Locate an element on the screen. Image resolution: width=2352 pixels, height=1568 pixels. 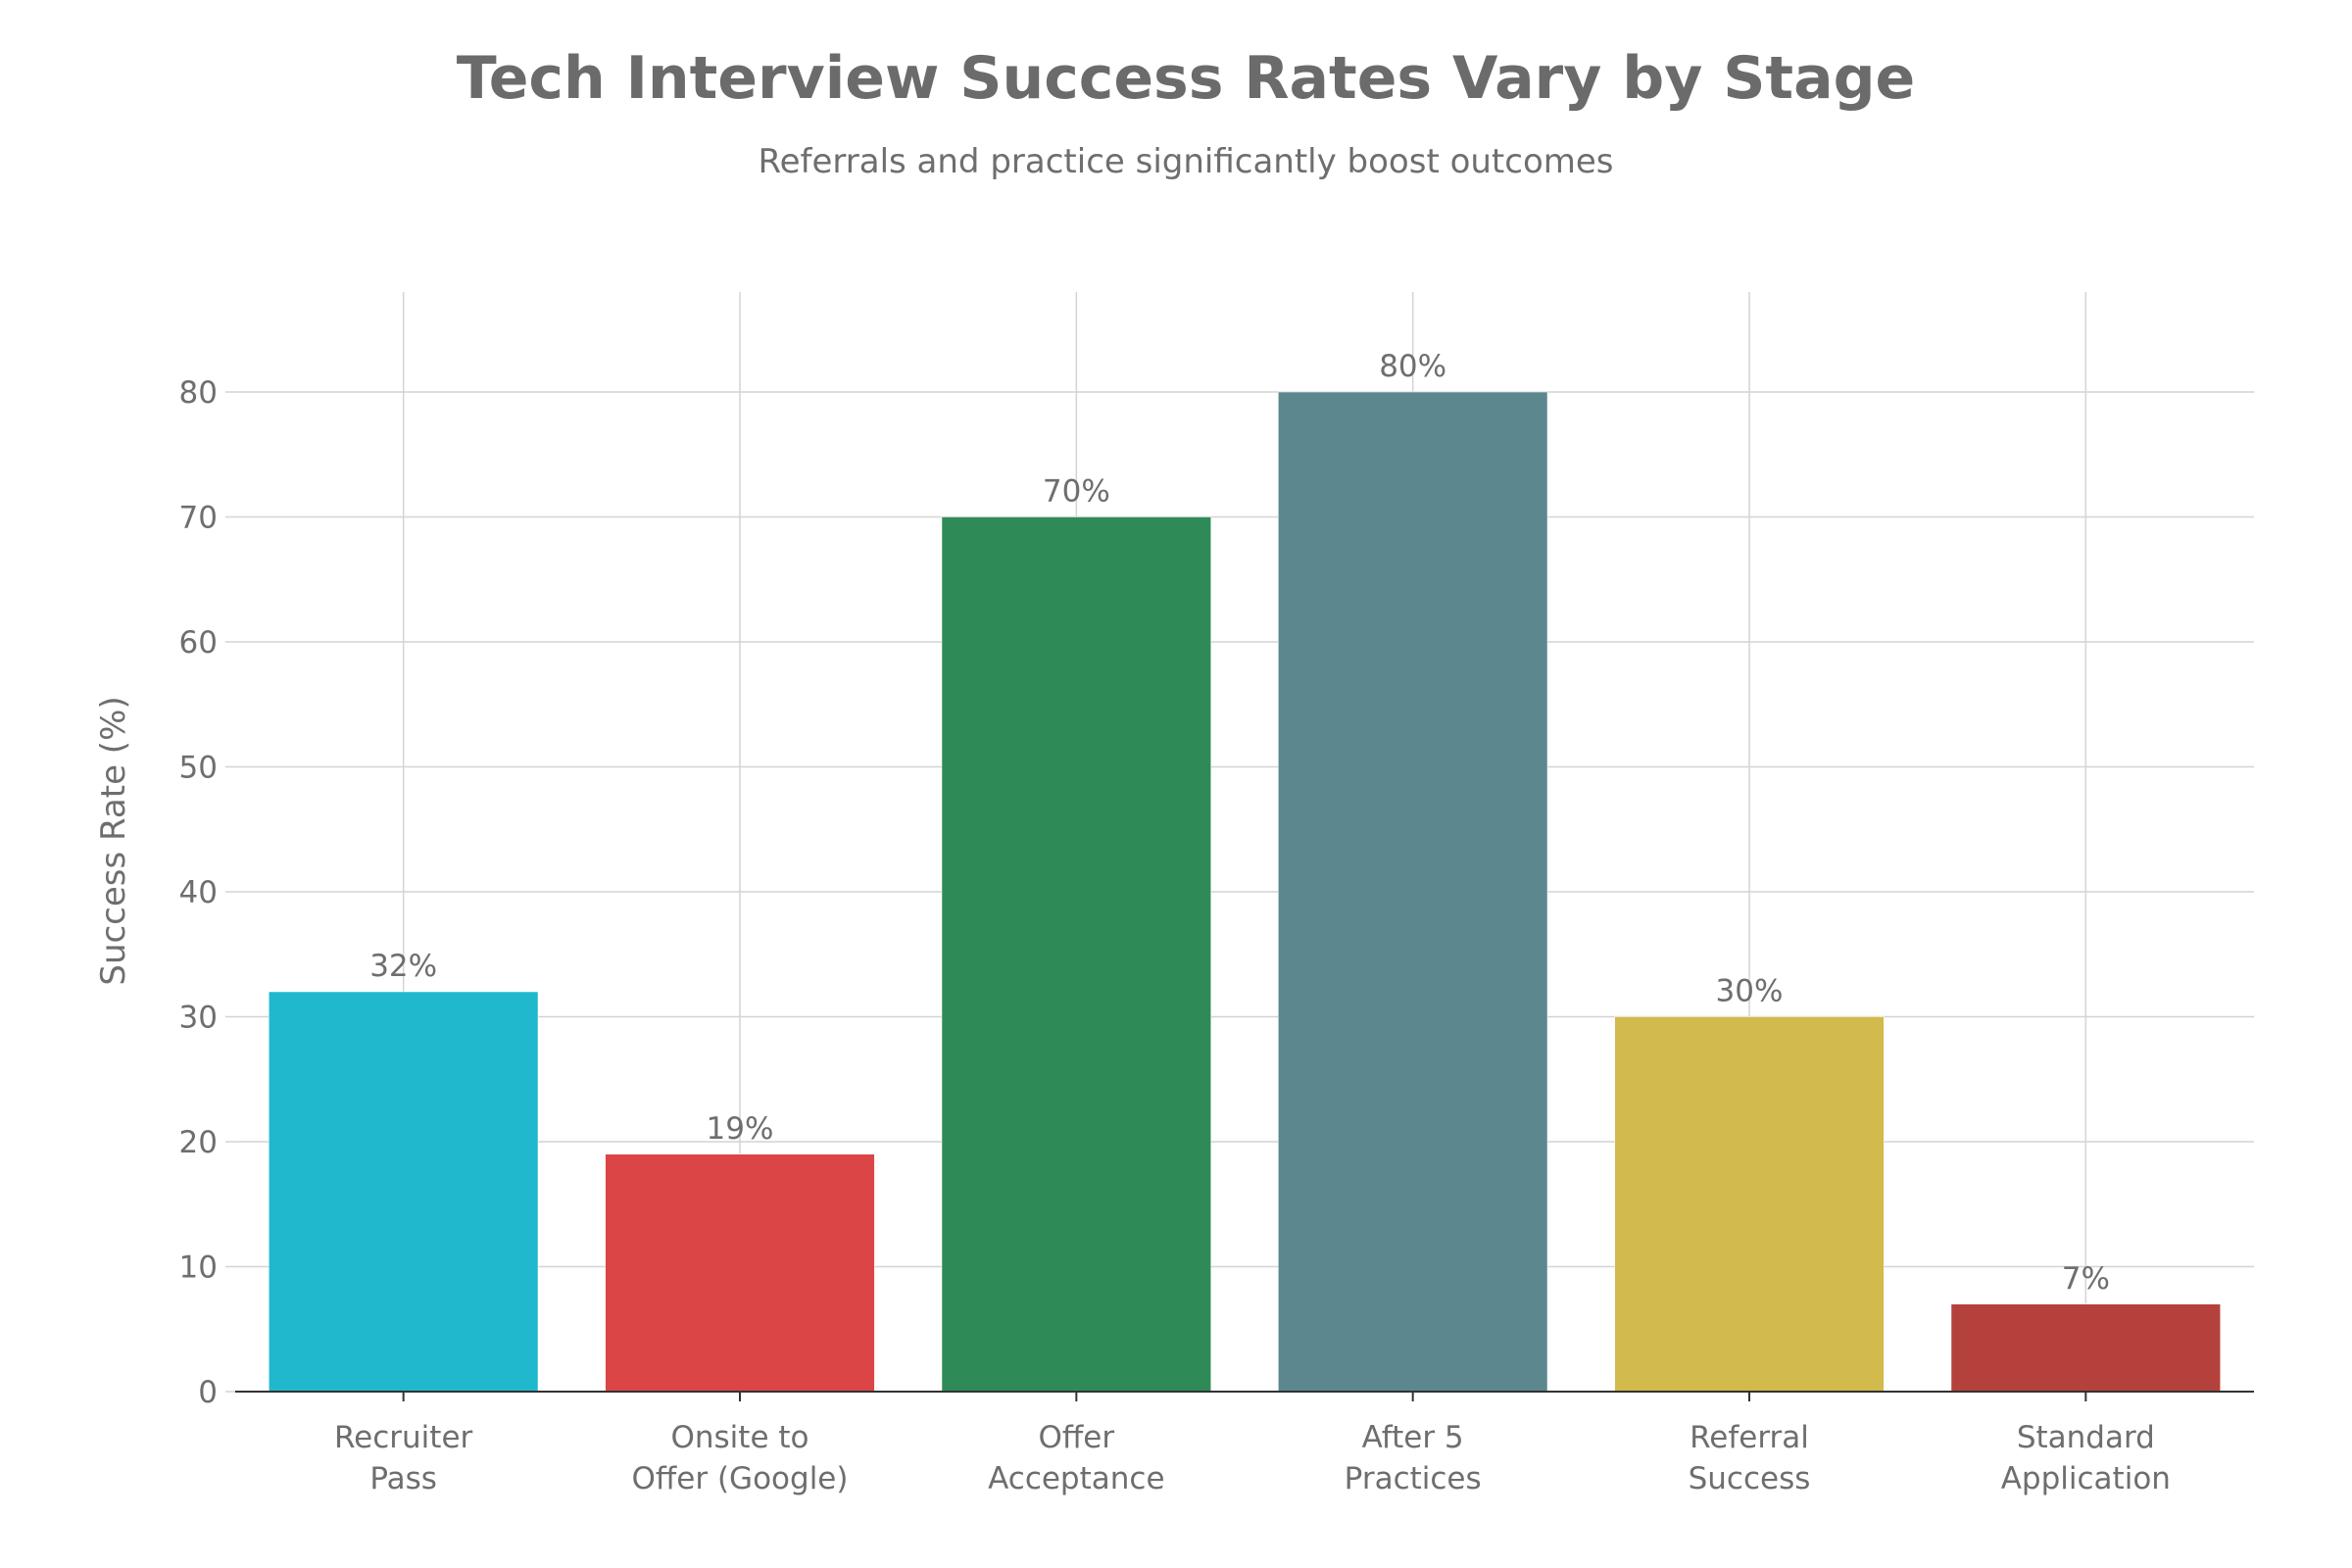
x-tick-label-line: Acceptance is located at coordinates (1076, 1478).